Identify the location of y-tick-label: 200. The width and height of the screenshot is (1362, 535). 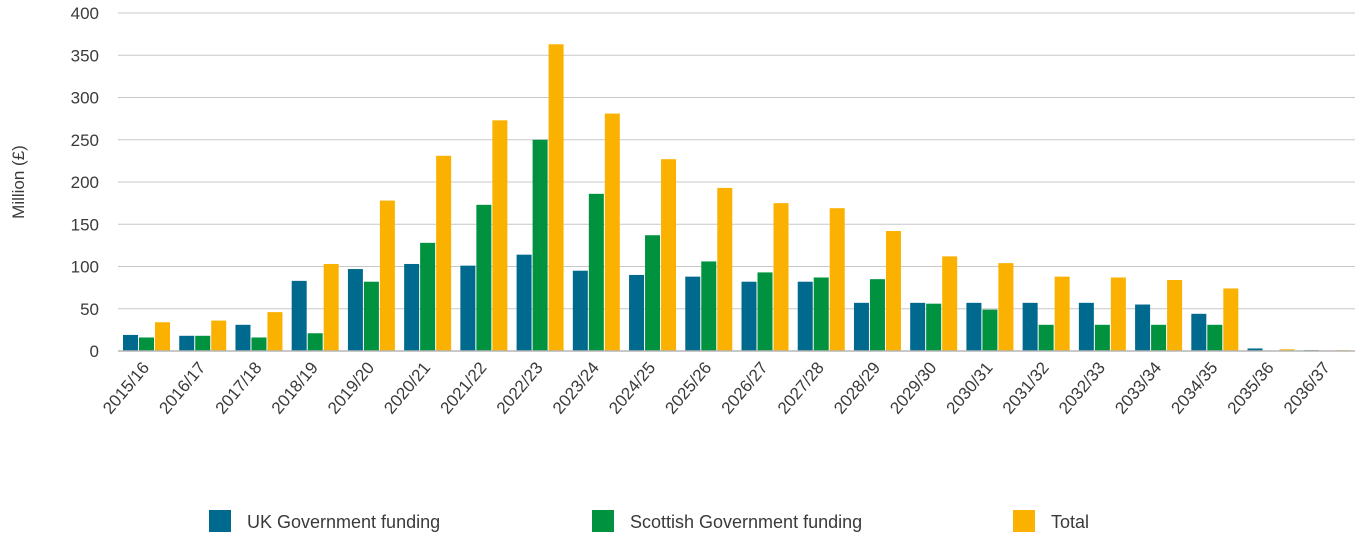
(85, 182).